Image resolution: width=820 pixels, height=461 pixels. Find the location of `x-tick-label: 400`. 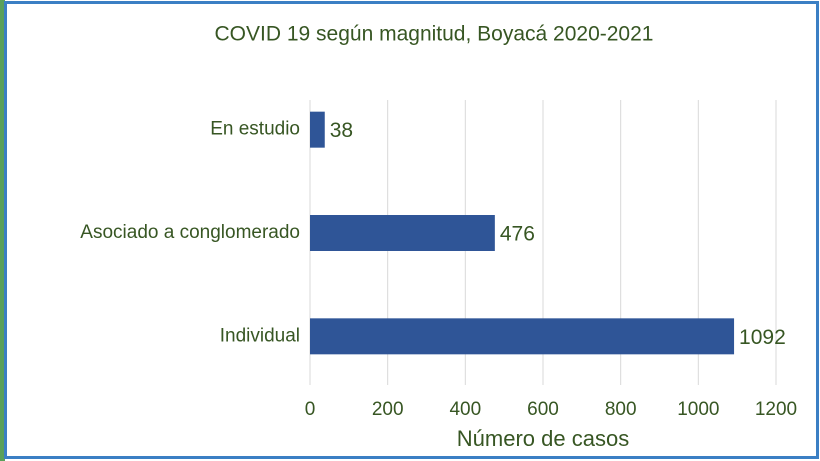

x-tick-label: 400 is located at coordinates (465, 409).